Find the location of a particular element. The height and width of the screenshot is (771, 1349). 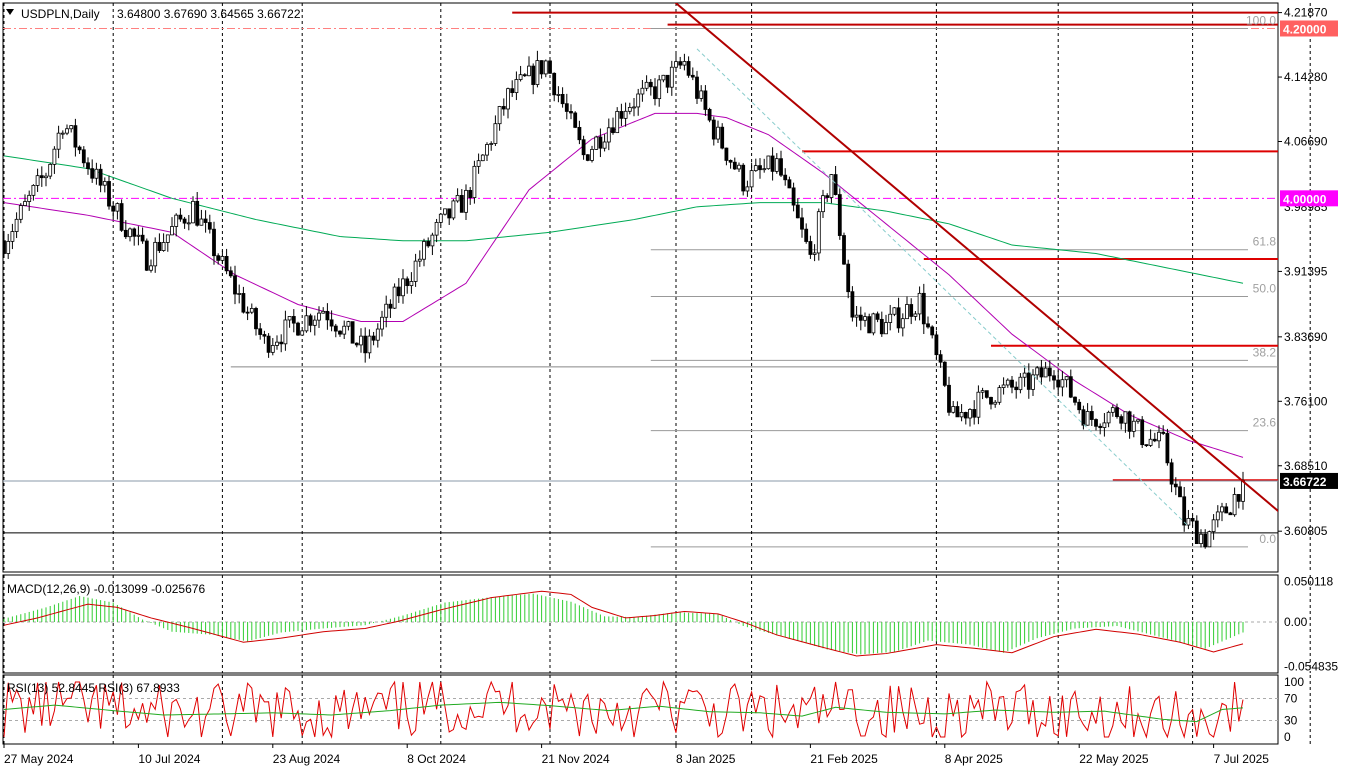

price-tick-label: 4.21870 is located at coordinates (1306, 13).